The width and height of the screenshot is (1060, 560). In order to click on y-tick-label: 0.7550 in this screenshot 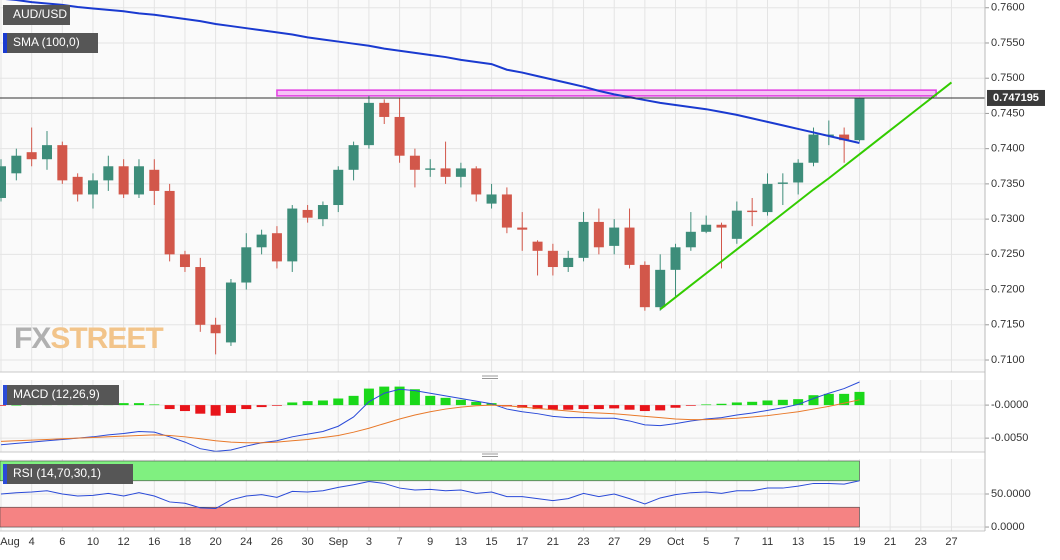, I will do `click(1008, 43)`.